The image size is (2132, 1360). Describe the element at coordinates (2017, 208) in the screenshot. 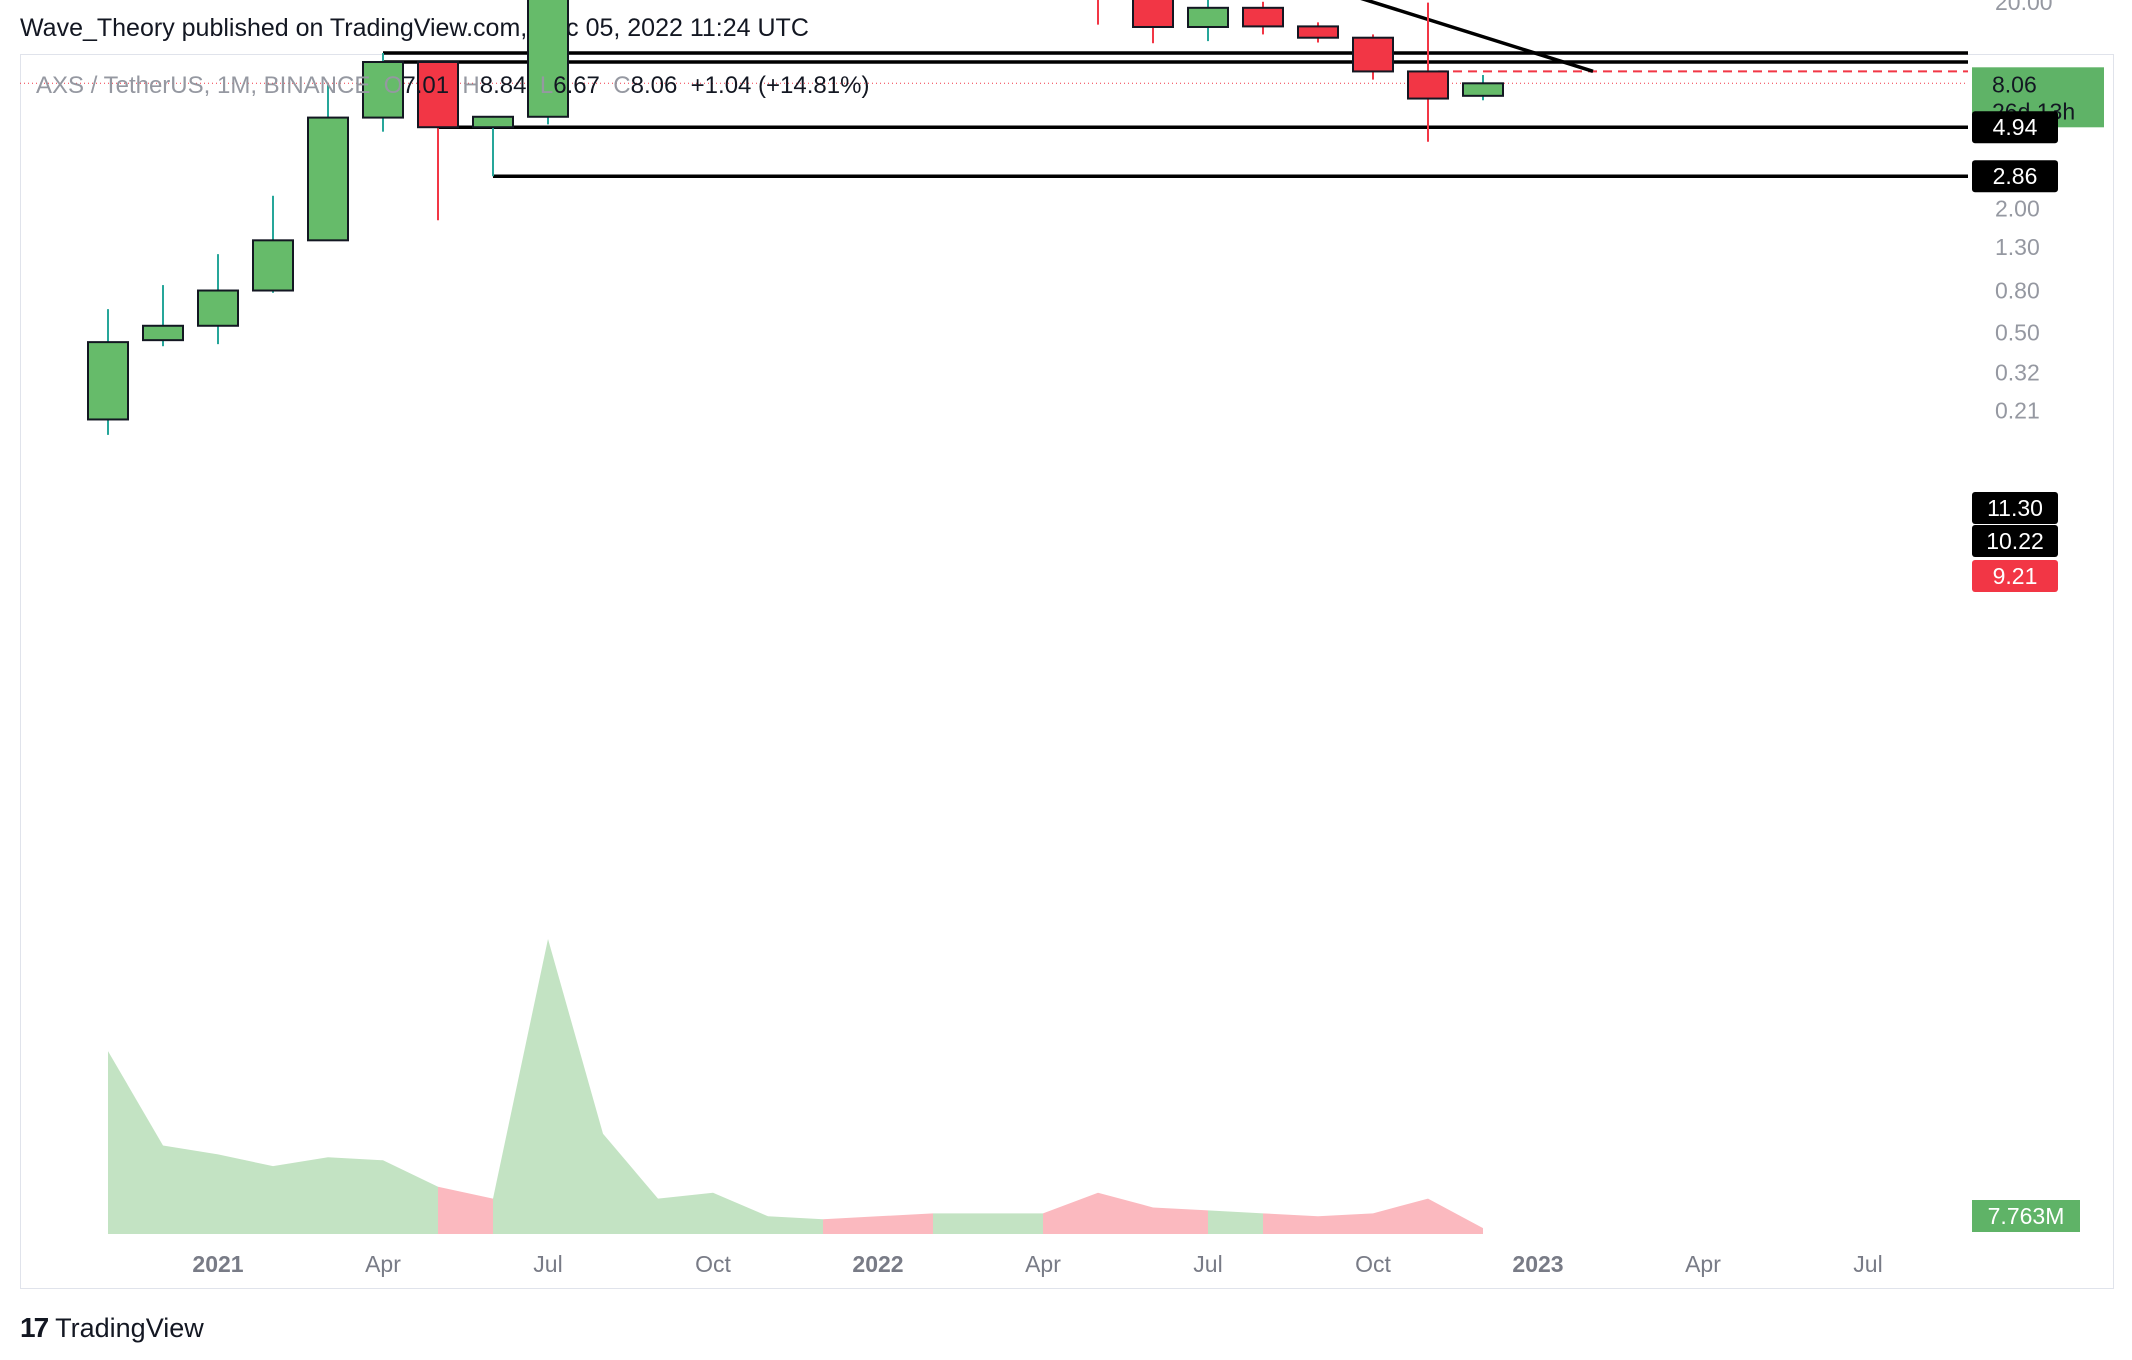

I see `y-tick-label: 2.00` at that location.